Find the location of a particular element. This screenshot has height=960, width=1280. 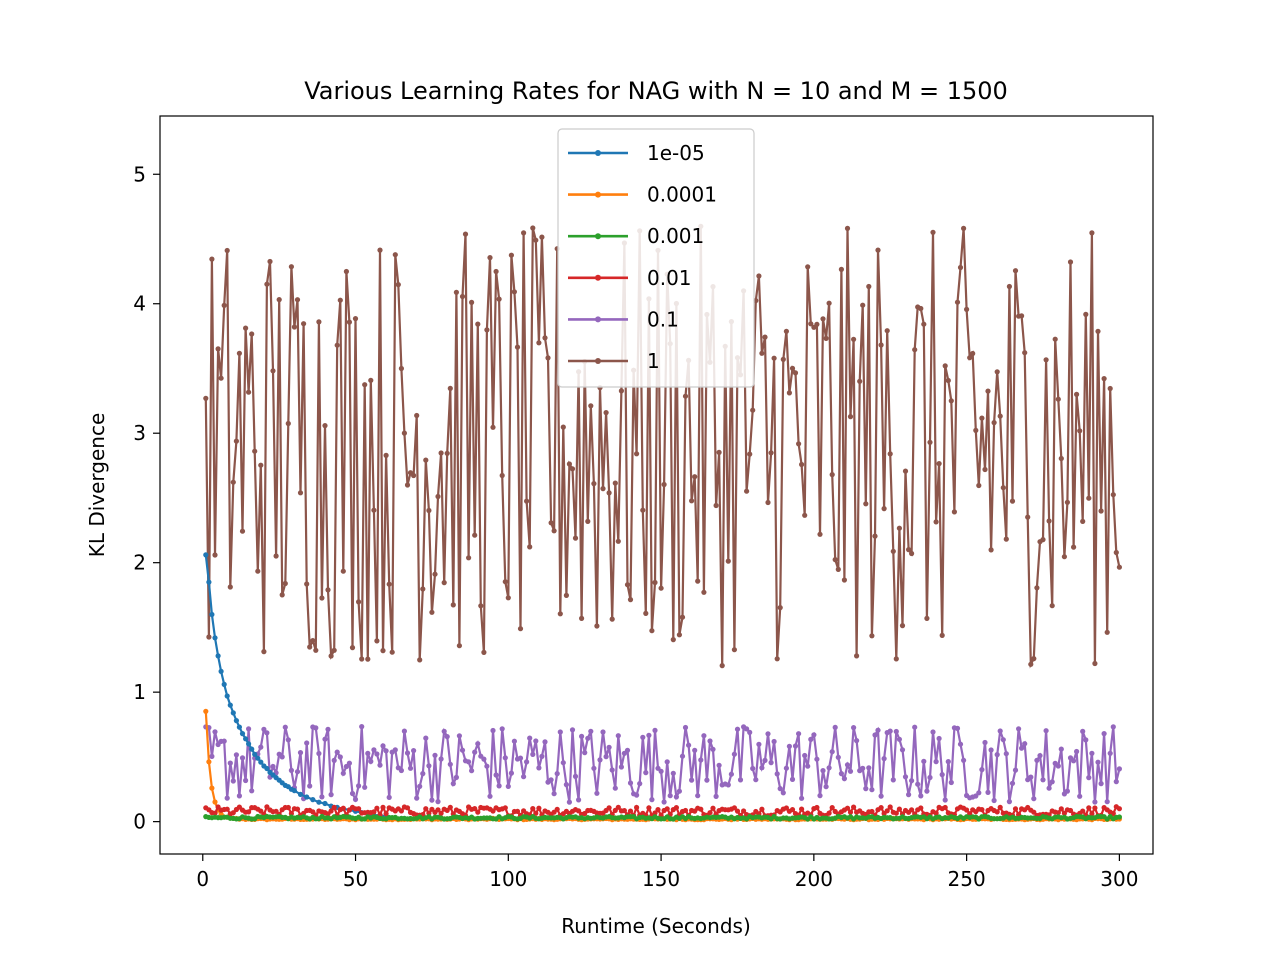

legend-label: 1e-05 is located at coordinates (676, 153).